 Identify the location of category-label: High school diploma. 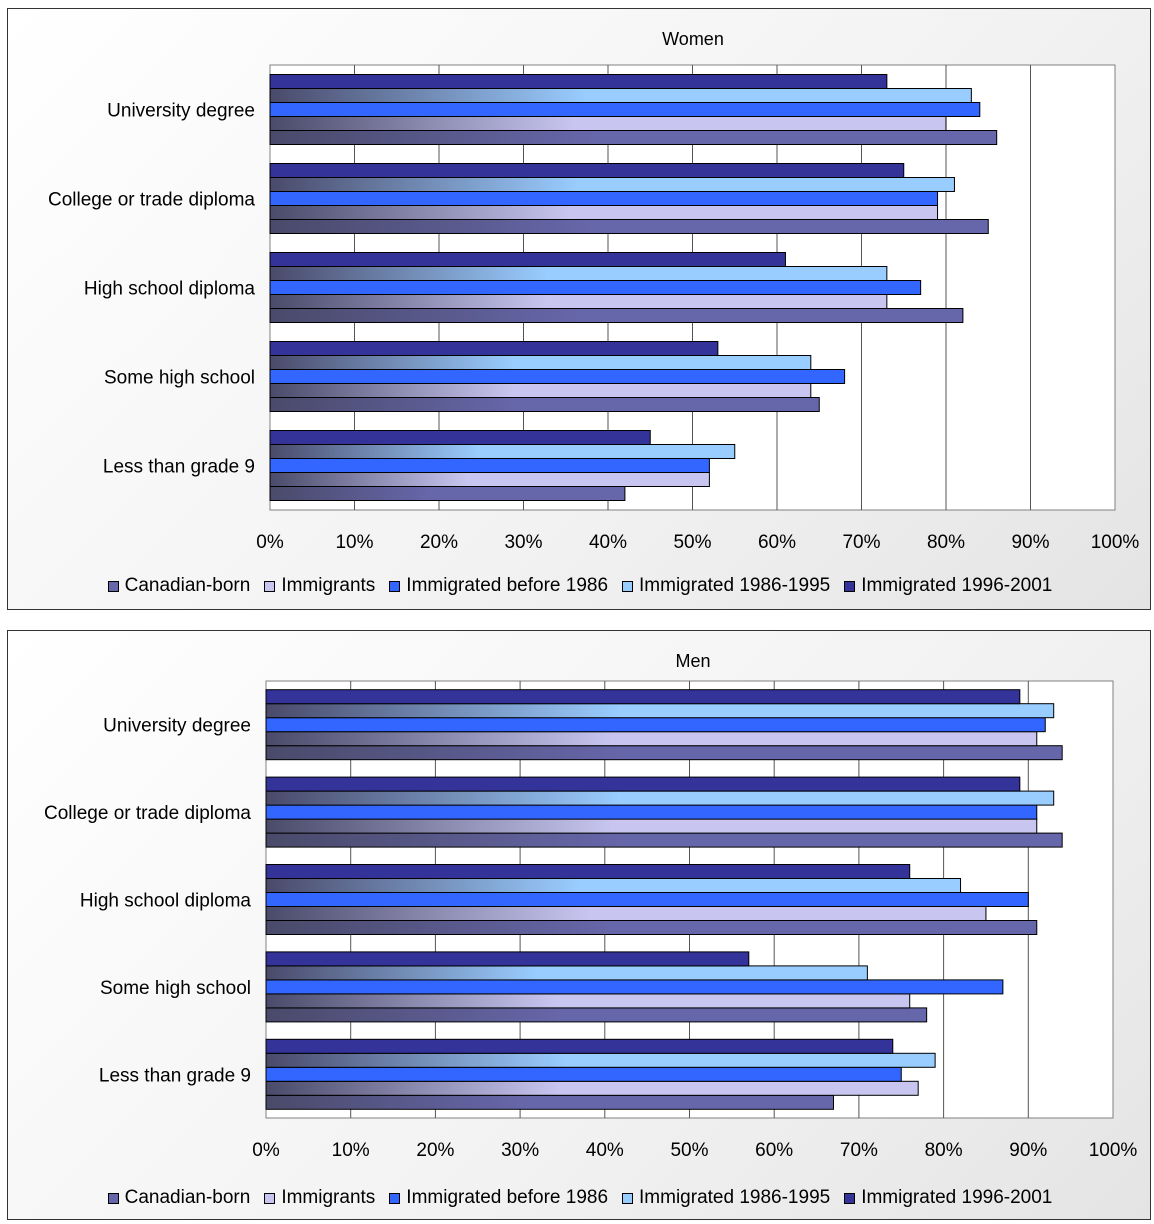
(170, 289).